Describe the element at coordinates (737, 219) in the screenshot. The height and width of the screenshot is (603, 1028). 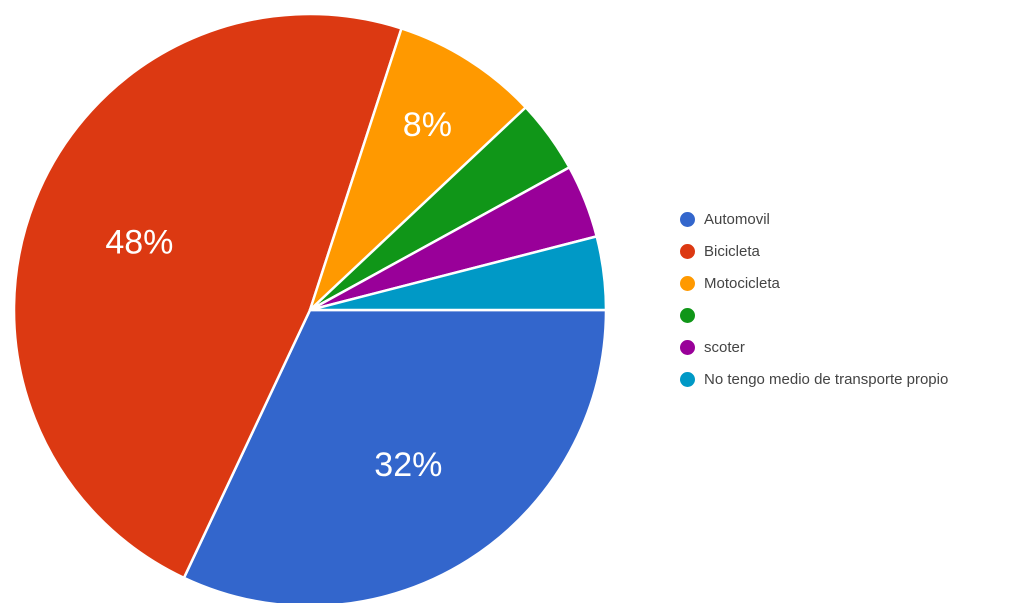
I see `legend-label-0: Automovil` at that location.